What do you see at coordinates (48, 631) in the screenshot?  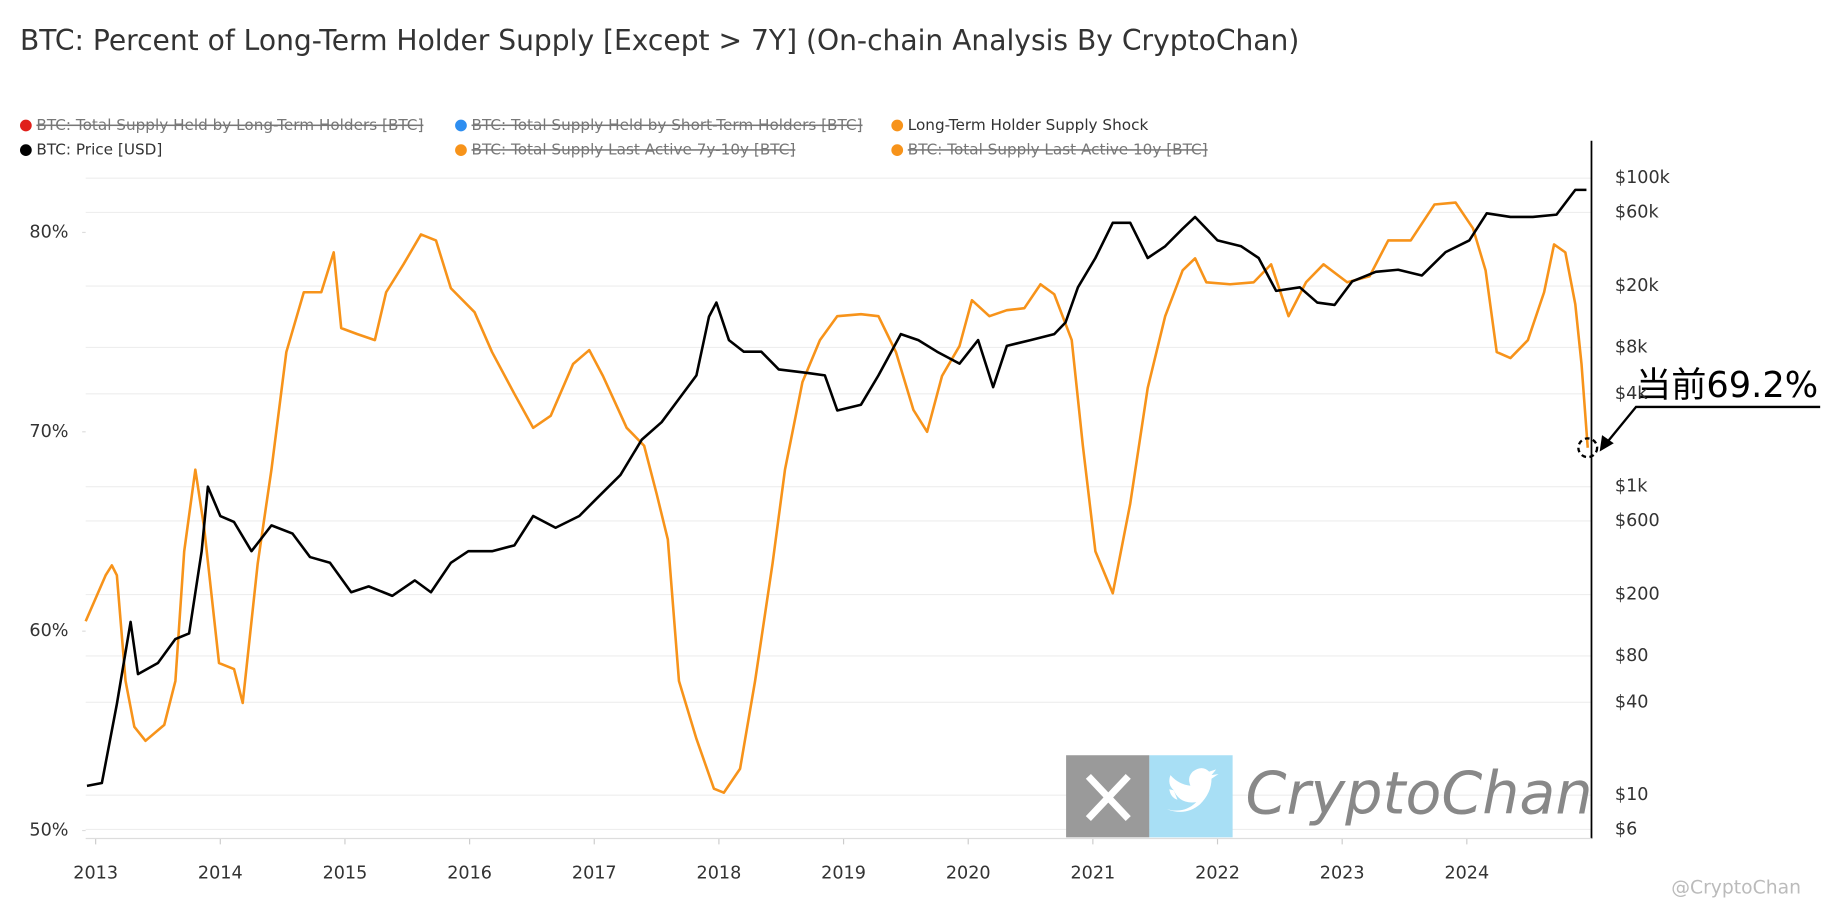 I see `y-tick-label: 60%` at bounding box center [48, 631].